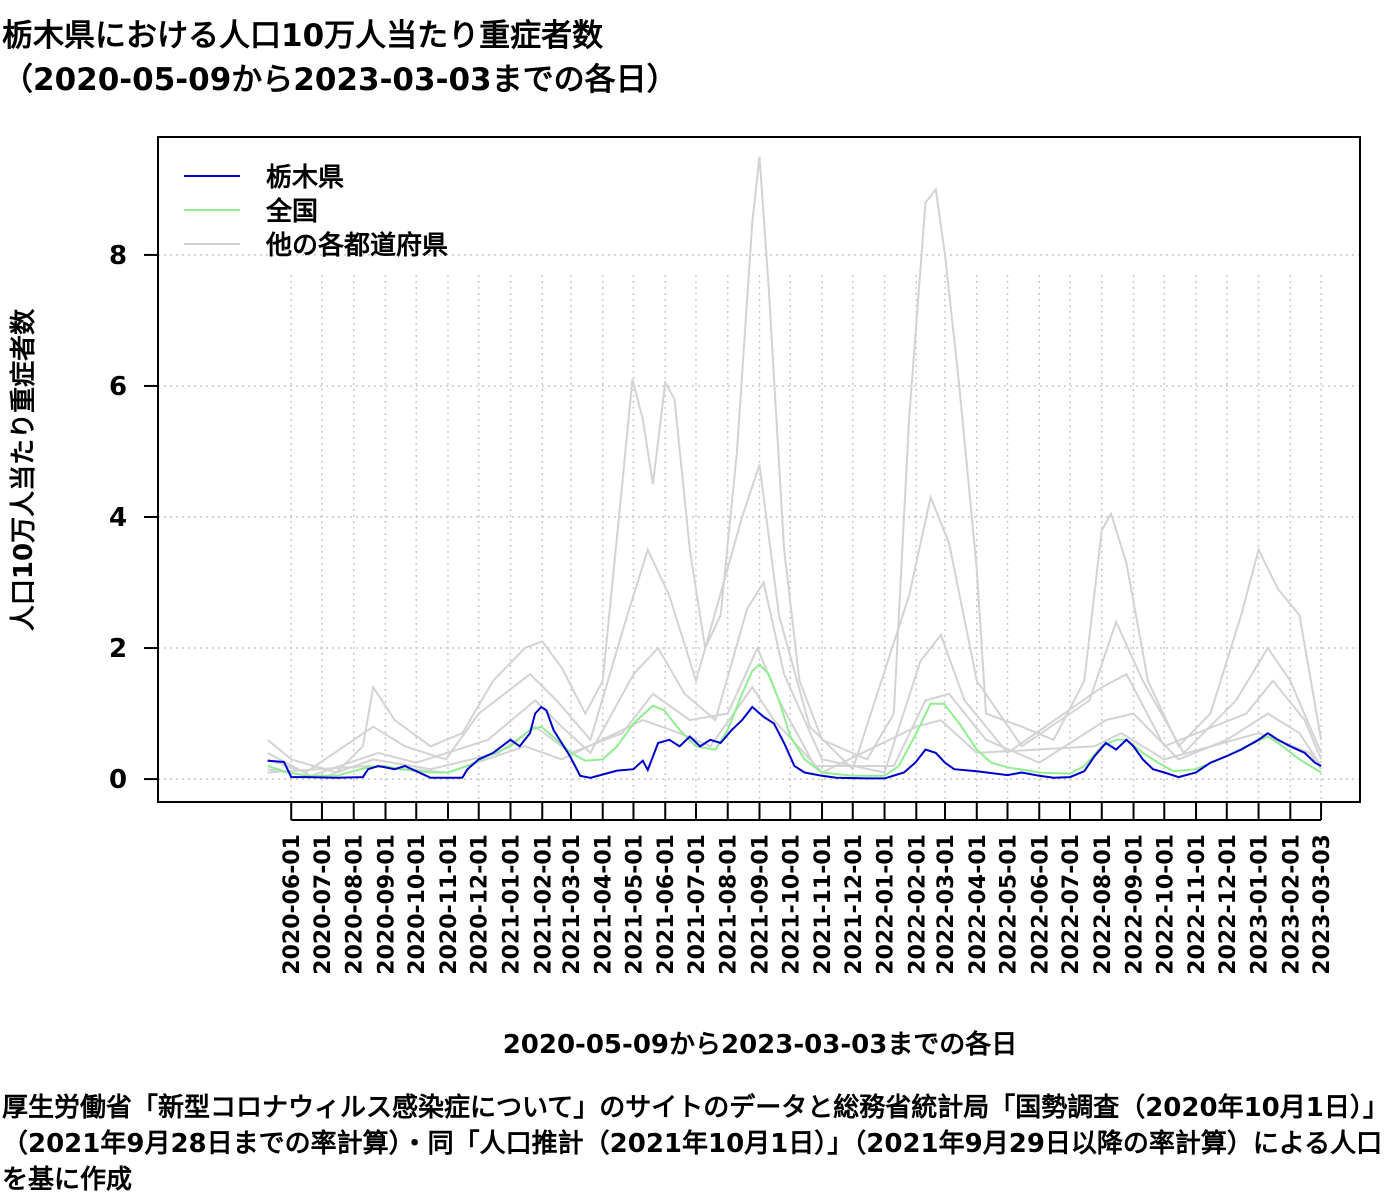  What do you see at coordinates (386, 904) in the screenshot?
I see `x-tick-label: 2020-09-01` at bounding box center [386, 904].